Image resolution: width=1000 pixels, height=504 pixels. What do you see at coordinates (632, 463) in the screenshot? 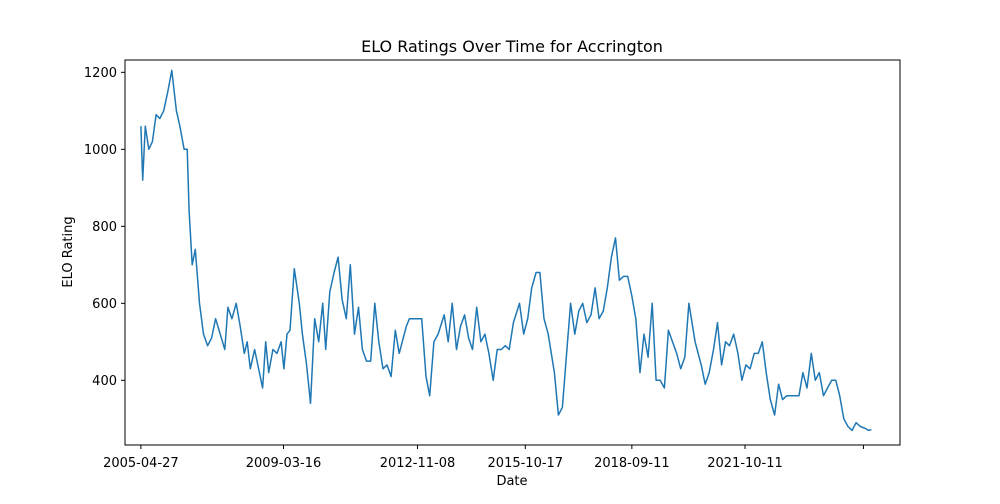
I see `x-tick-label: 2018-09-11` at bounding box center [632, 463].